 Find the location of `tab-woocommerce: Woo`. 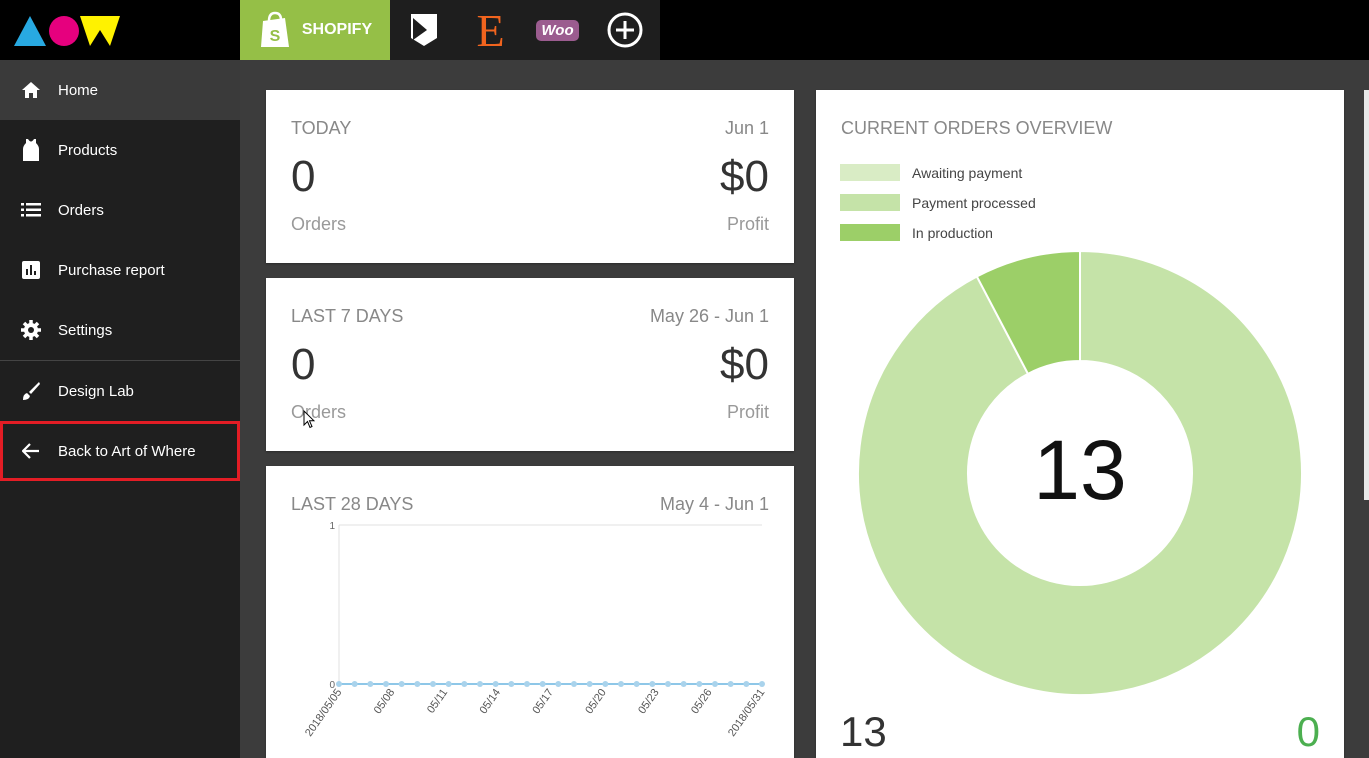

tab-woocommerce: Woo is located at coordinates (557, 30).